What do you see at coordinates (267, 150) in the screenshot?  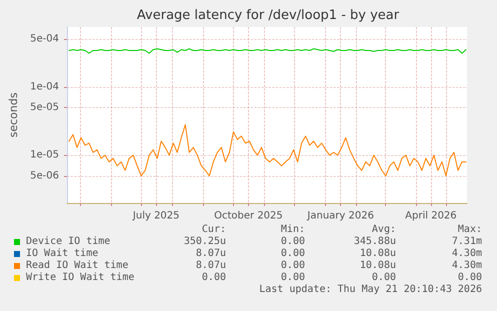 I see `line-series` at bounding box center [267, 150].